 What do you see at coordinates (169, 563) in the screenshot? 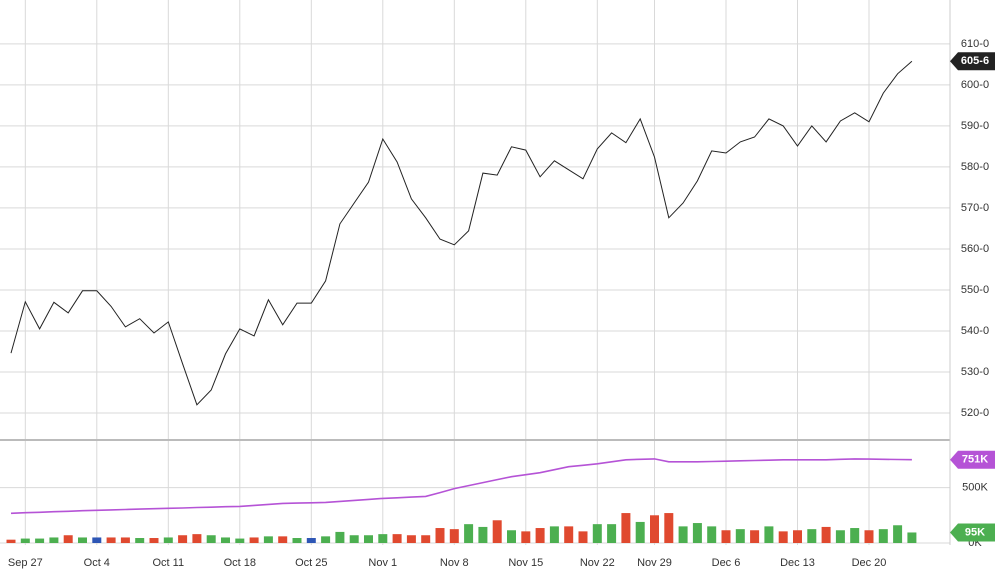
I see `x-tick-label: Oct 11` at bounding box center [169, 563].